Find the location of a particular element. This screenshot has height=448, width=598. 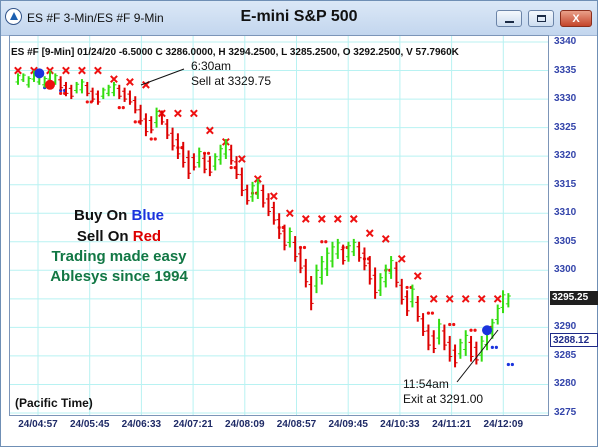

sell-annotation-arrow is located at coordinates (162, 77).